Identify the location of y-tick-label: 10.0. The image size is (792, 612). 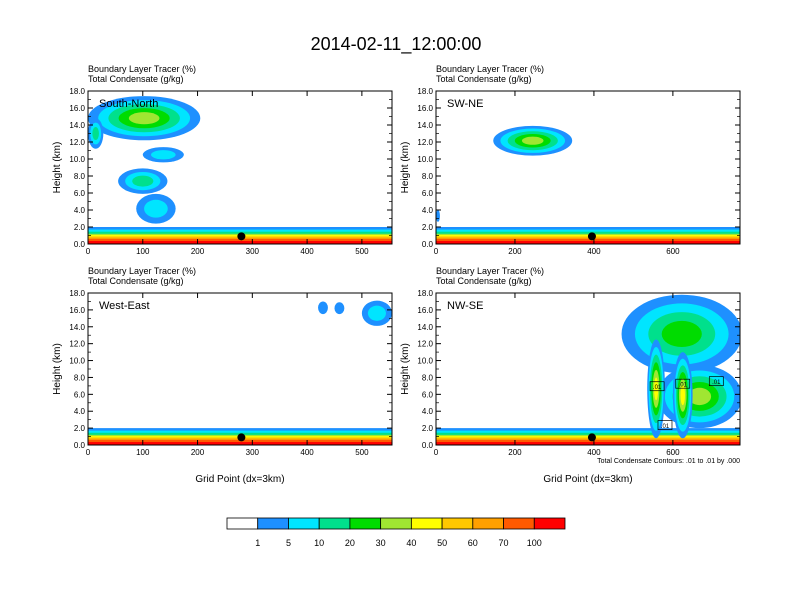
(77, 159).